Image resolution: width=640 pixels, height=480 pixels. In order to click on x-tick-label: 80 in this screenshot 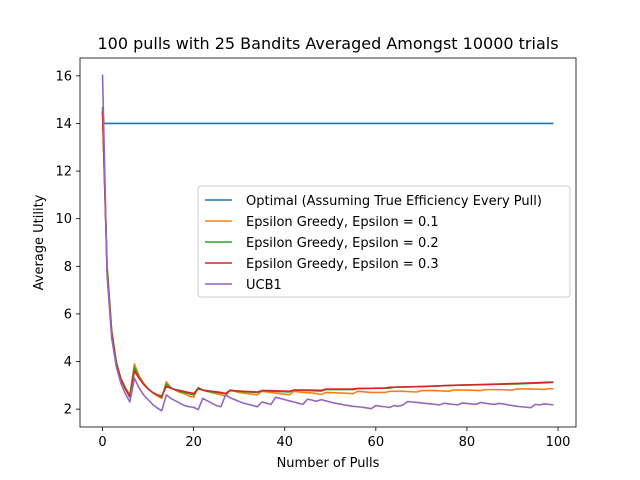, I will do `click(467, 442)`.